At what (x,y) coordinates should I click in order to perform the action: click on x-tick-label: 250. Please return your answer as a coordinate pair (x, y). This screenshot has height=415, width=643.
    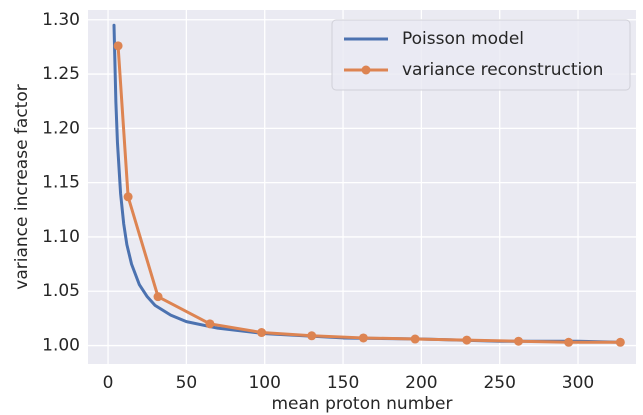
    Looking at the image, I should click on (499, 383).